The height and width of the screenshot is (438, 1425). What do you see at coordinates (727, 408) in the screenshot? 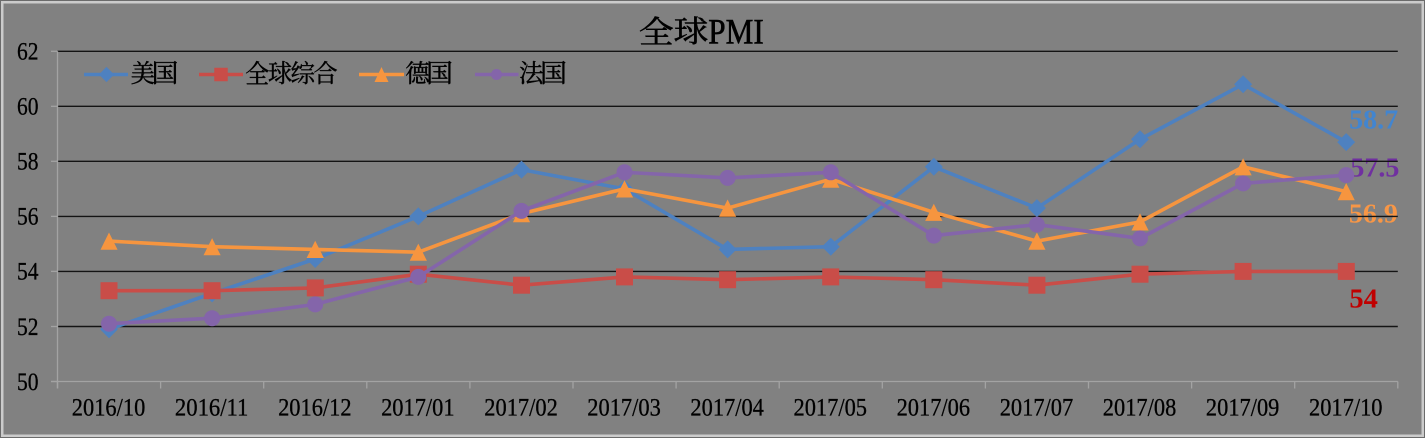
I see `svg-text: 2017/04` at bounding box center [727, 408].